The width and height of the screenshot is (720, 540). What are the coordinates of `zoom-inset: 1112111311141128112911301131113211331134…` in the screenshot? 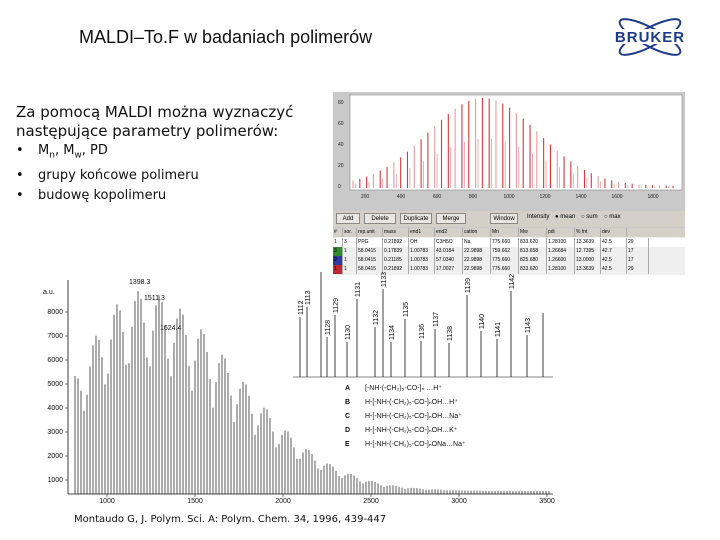 It's located at (424, 326).